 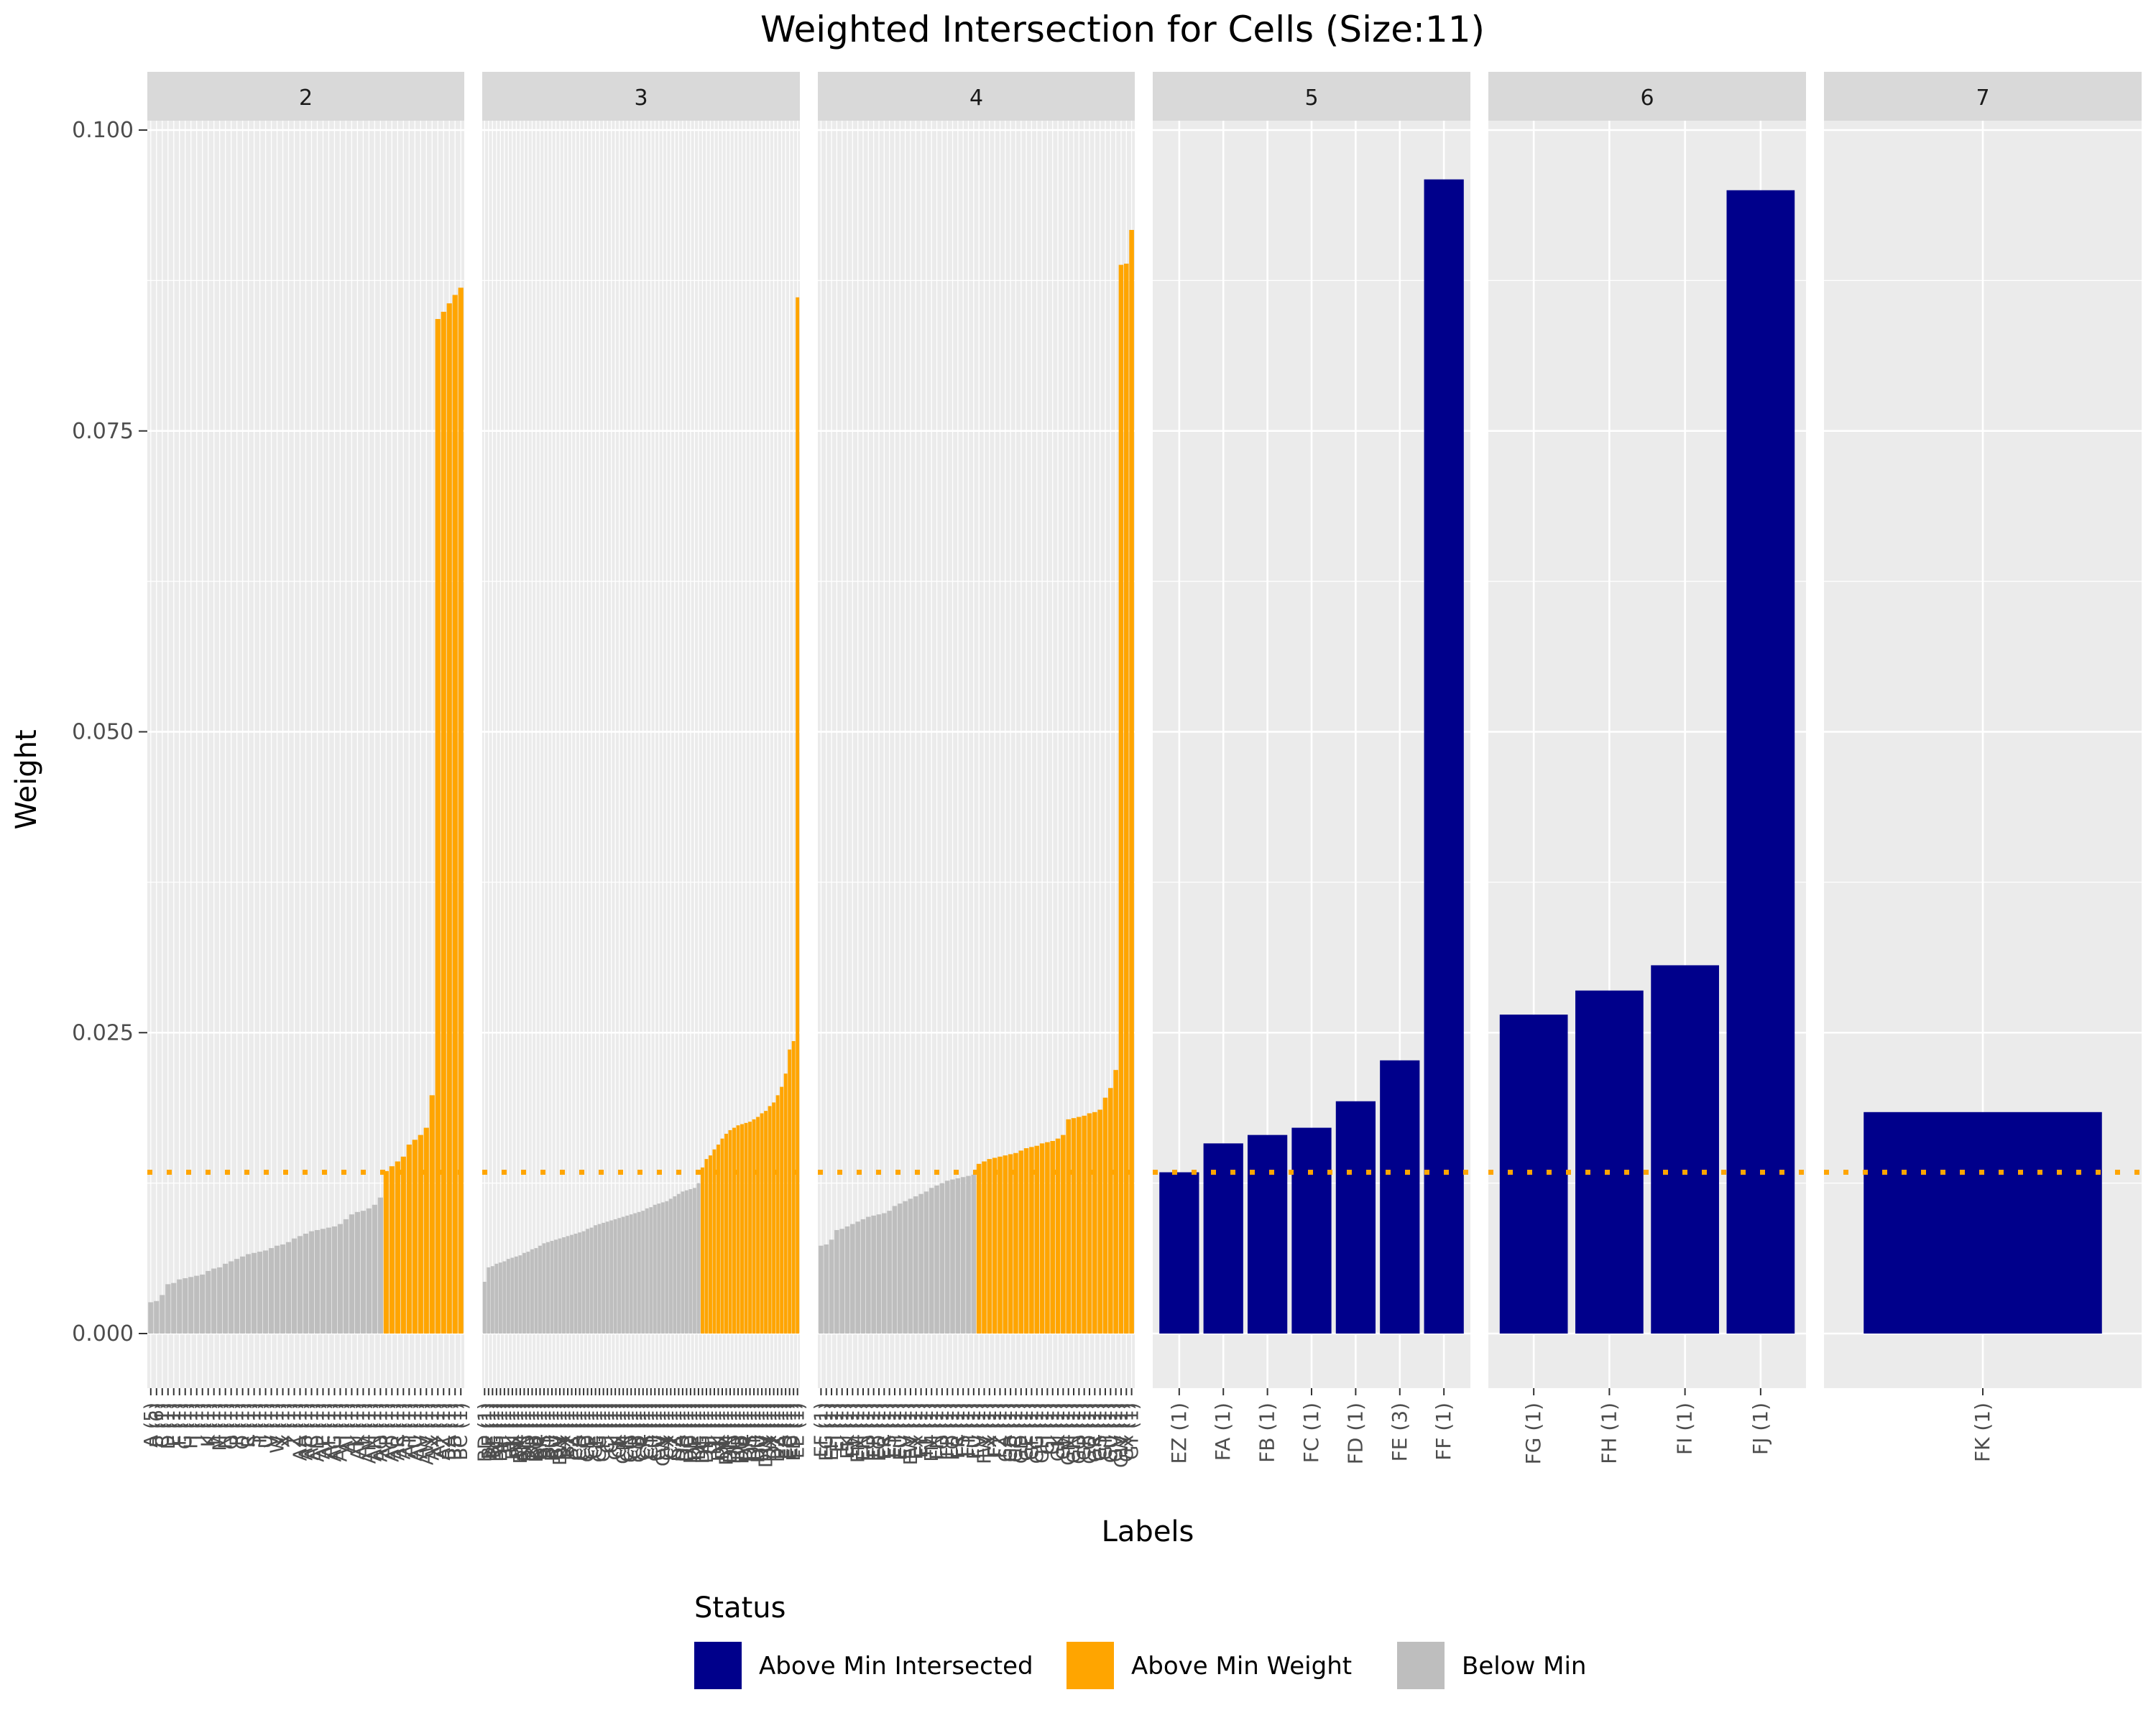 What do you see at coordinates (821, 1430) in the screenshot?
I see `x-tick-label: EF (1)` at bounding box center [821, 1430].